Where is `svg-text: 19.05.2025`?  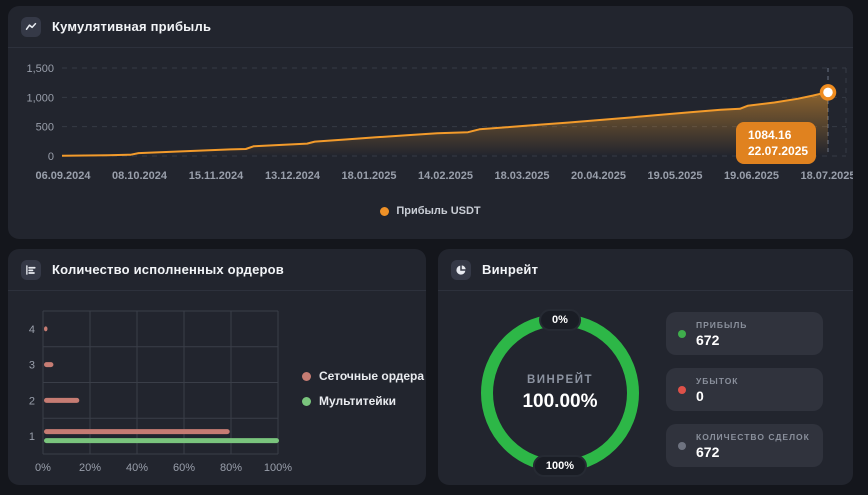
svg-text: 19.05.2025 is located at coordinates (674, 176).